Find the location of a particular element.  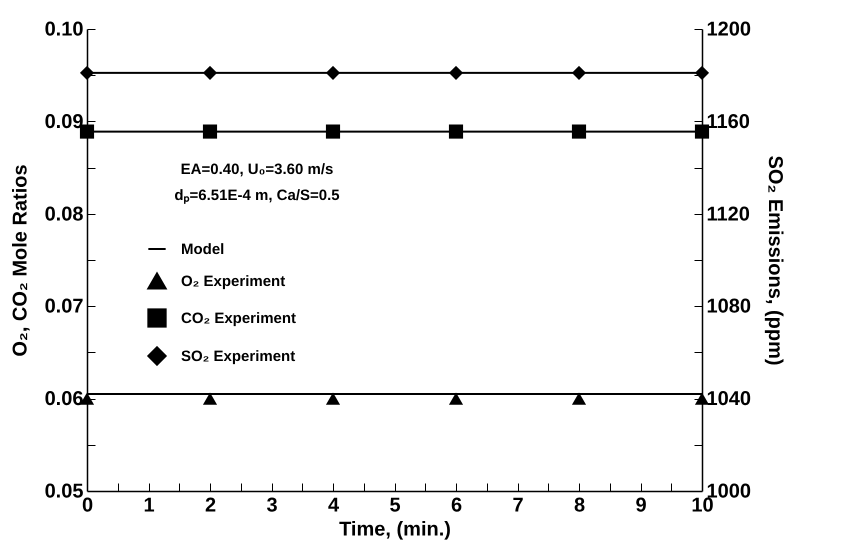

x-tick-label: 7 is located at coordinates (518, 505).